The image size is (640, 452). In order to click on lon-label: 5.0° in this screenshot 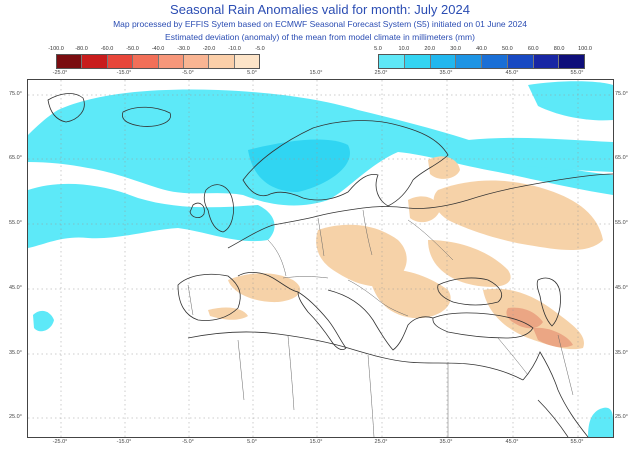, I will do `click(252, 442)`.